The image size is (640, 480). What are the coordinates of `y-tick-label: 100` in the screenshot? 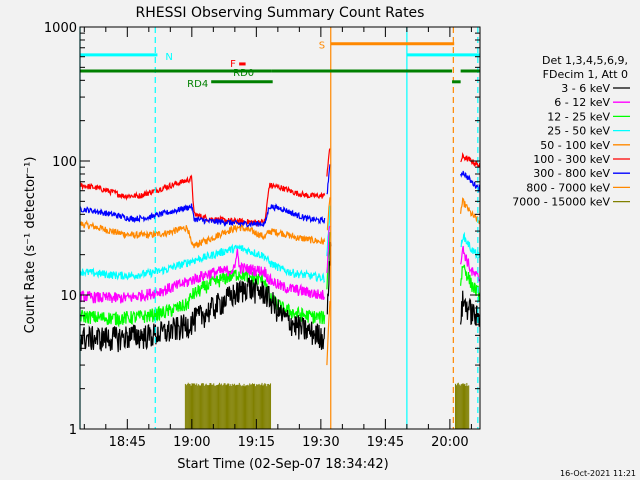 It's located at (64, 162).